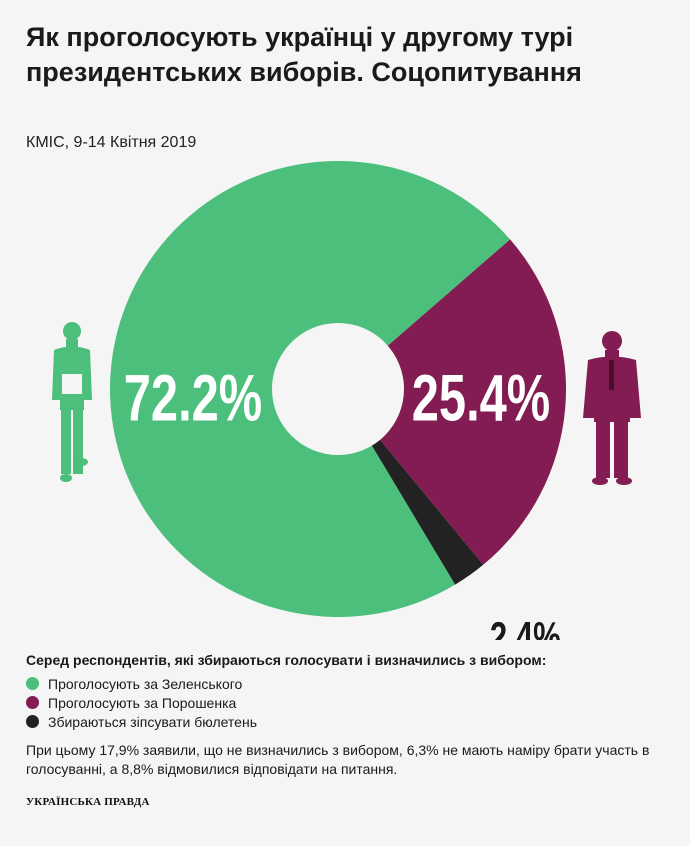  What do you see at coordinates (142, 702) in the screenshot?
I see `legend-label: Проголосують за Порошенка` at bounding box center [142, 702].